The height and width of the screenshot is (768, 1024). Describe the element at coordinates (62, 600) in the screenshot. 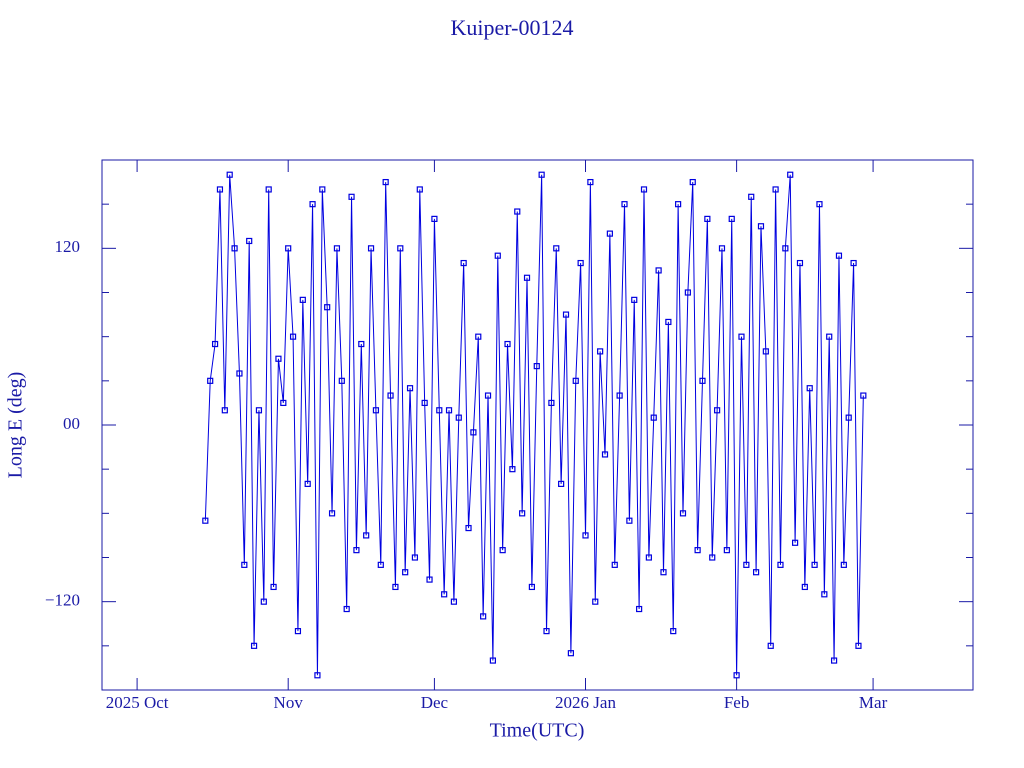

I see `y-tick-label: −120` at that location.